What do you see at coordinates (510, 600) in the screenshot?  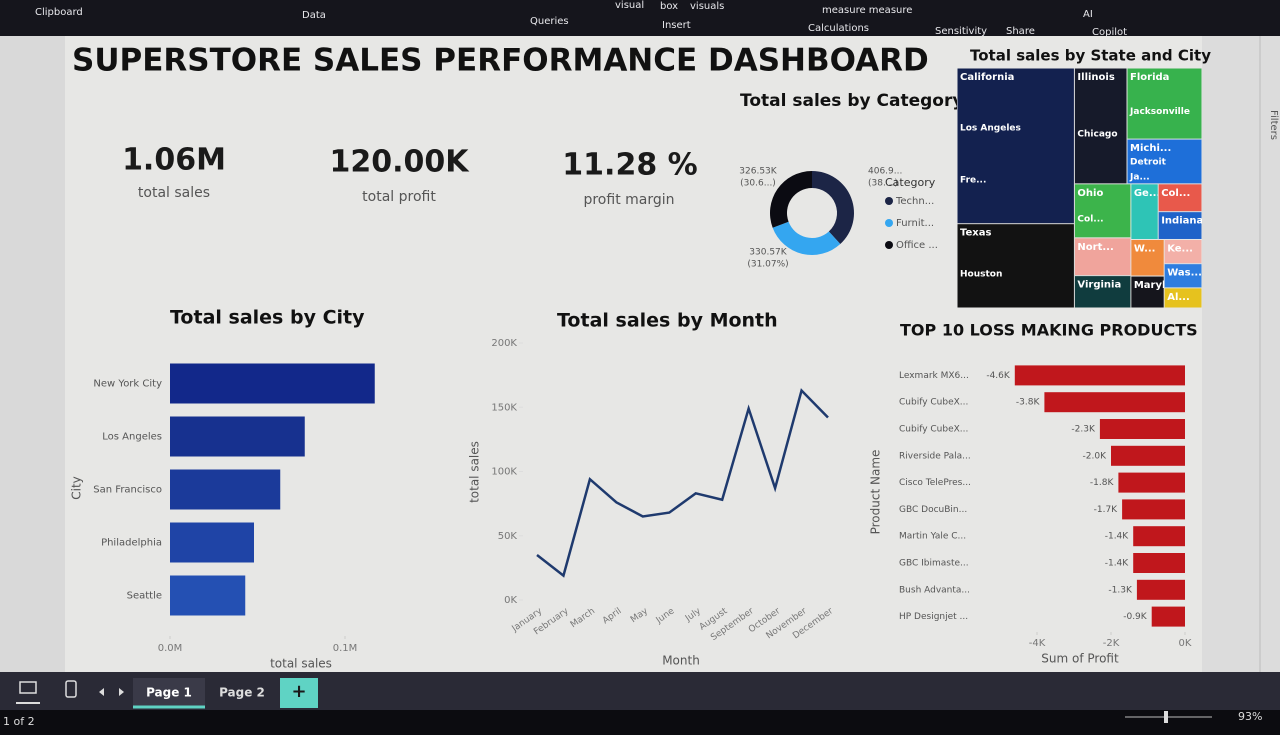 I see `y-tick-label: 0K` at bounding box center [510, 600].